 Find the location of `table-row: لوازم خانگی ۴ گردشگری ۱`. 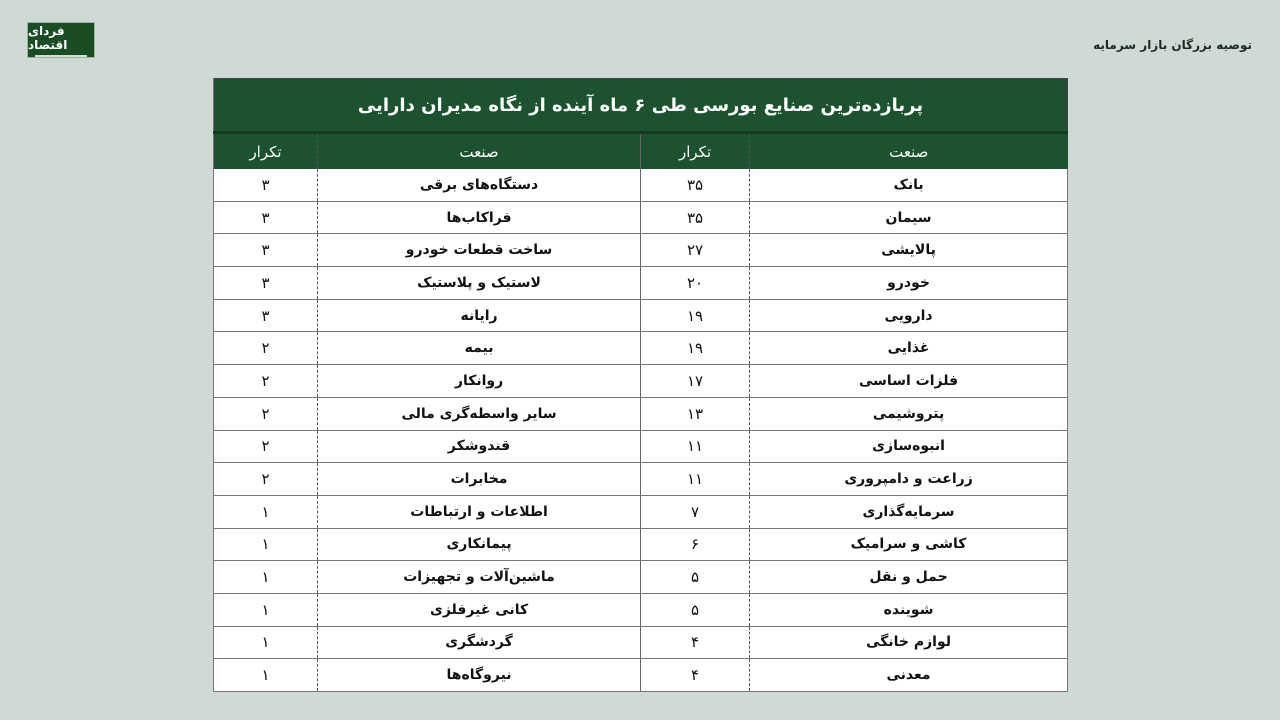

table-row: لوازم خانگی ۴ گردشگری ۱ is located at coordinates (640, 643).